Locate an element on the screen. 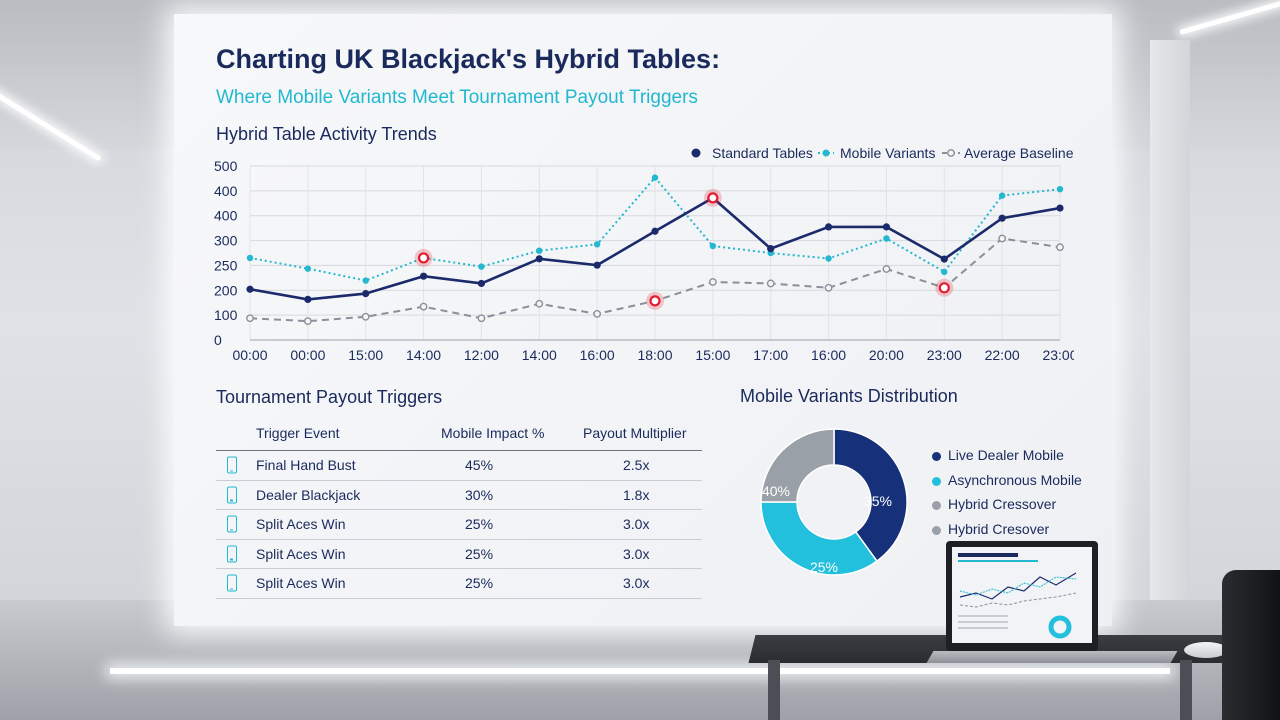 Image resolution: width=1280 pixels, height=720 pixels. column-header-payout-multiplier: Payout Multiplier is located at coordinates (635, 433).